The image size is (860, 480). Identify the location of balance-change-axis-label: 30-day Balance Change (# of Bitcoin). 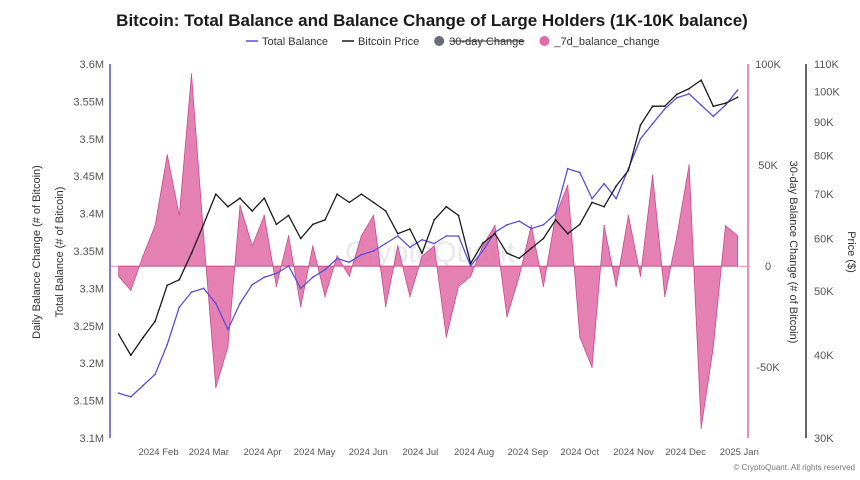
(793, 252).